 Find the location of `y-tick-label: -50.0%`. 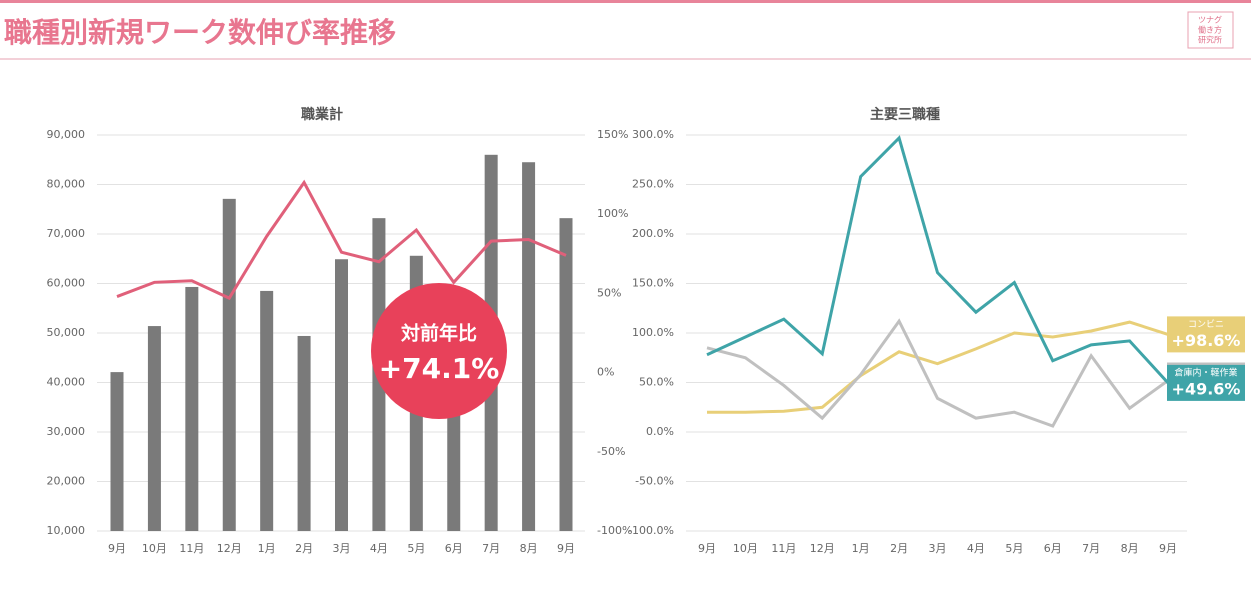

y-tick-label: -50.0% is located at coordinates (654, 481).